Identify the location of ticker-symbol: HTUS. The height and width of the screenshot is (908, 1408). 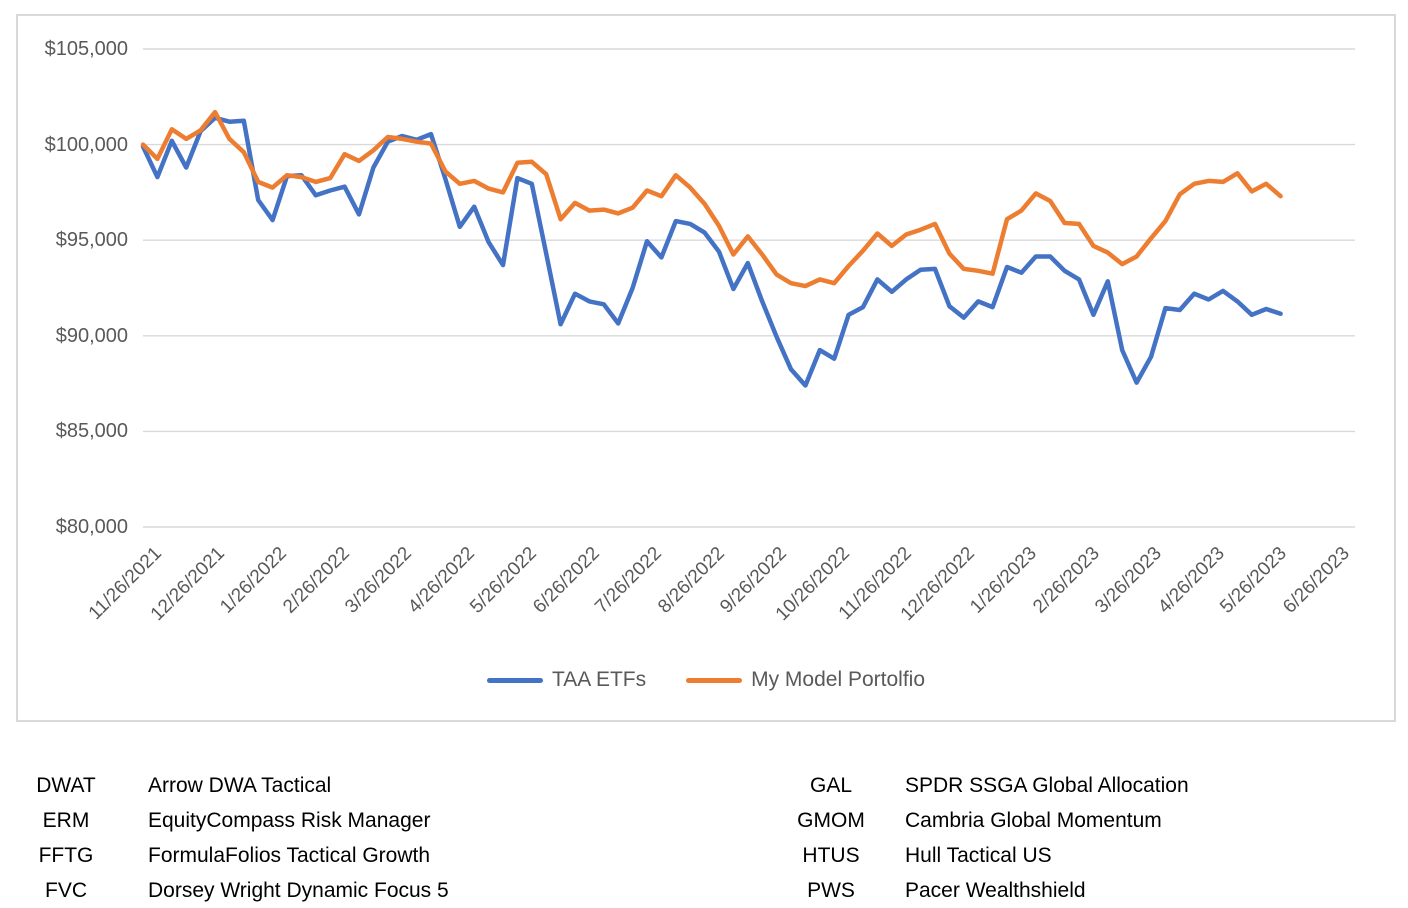
(831, 855).